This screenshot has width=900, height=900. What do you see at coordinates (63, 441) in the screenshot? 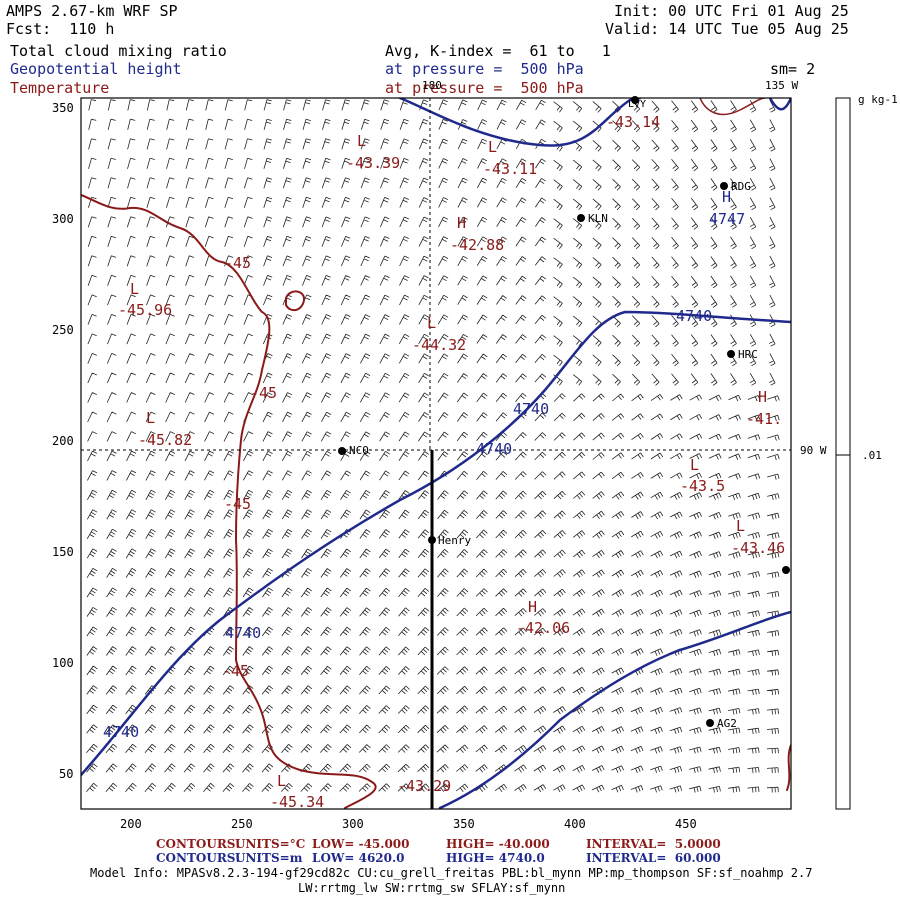
I see `y-tick: 200` at bounding box center [63, 441].